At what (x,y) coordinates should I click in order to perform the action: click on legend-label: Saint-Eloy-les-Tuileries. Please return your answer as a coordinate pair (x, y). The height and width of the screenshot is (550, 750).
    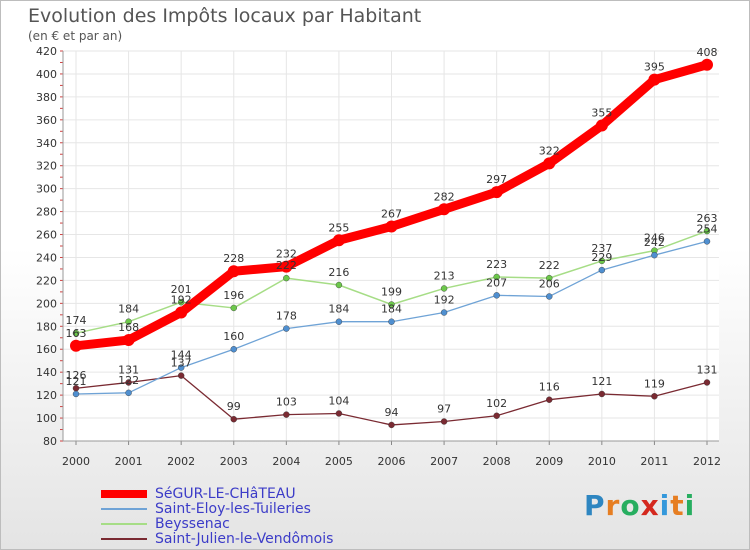
    Looking at the image, I should click on (233, 509).